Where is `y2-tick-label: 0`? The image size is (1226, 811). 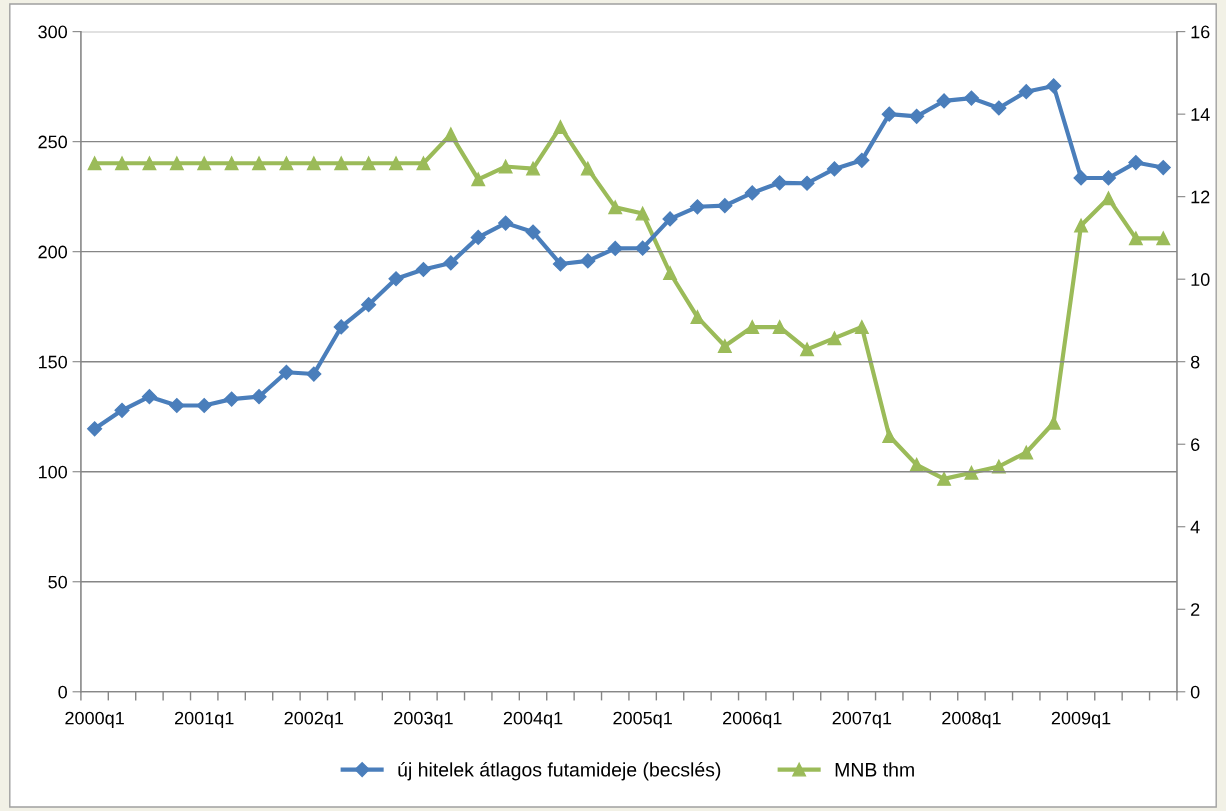
y2-tick-label: 0 is located at coordinates (1195, 692).